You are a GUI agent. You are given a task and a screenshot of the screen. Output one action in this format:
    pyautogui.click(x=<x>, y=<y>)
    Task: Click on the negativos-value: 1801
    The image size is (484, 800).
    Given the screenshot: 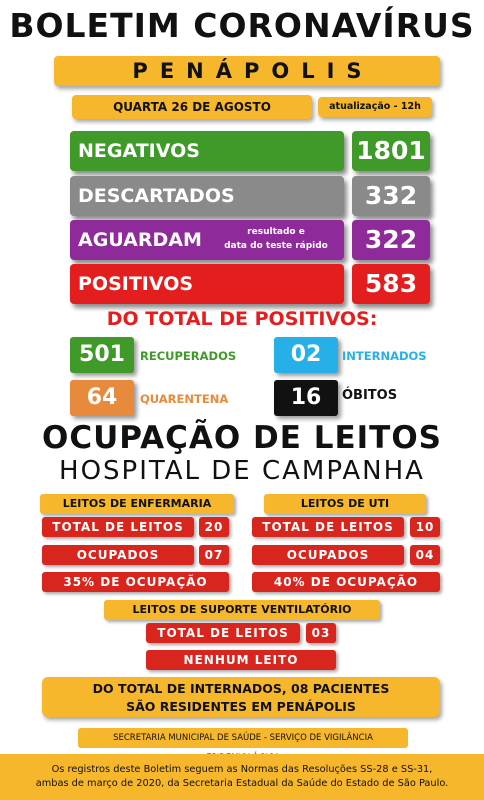 What is the action you would take?
    pyautogui.click(x=391, y=151)
    